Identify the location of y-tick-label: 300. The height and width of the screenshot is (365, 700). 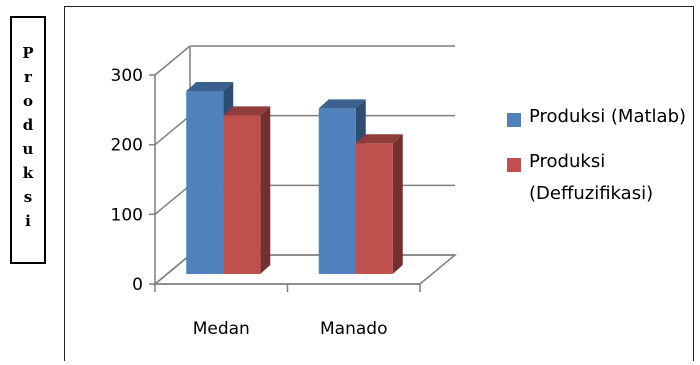
(127, 76).